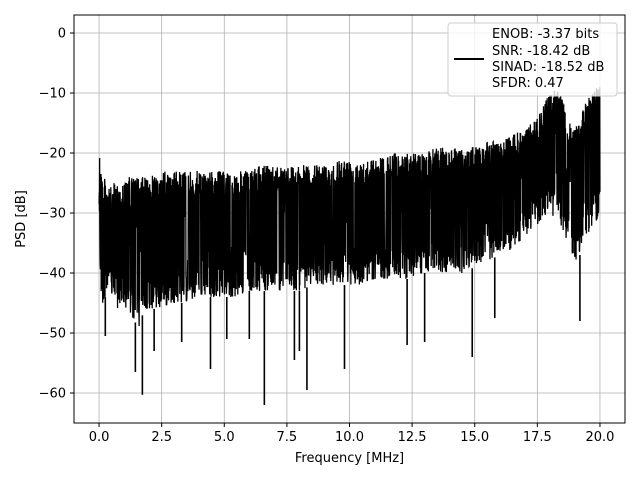 Image resolution: width=640 pixels, height=480 pixels. Describe the element at coordinates (52, 394) in the screenshot. I see `y-tick-label: −60` at that location.